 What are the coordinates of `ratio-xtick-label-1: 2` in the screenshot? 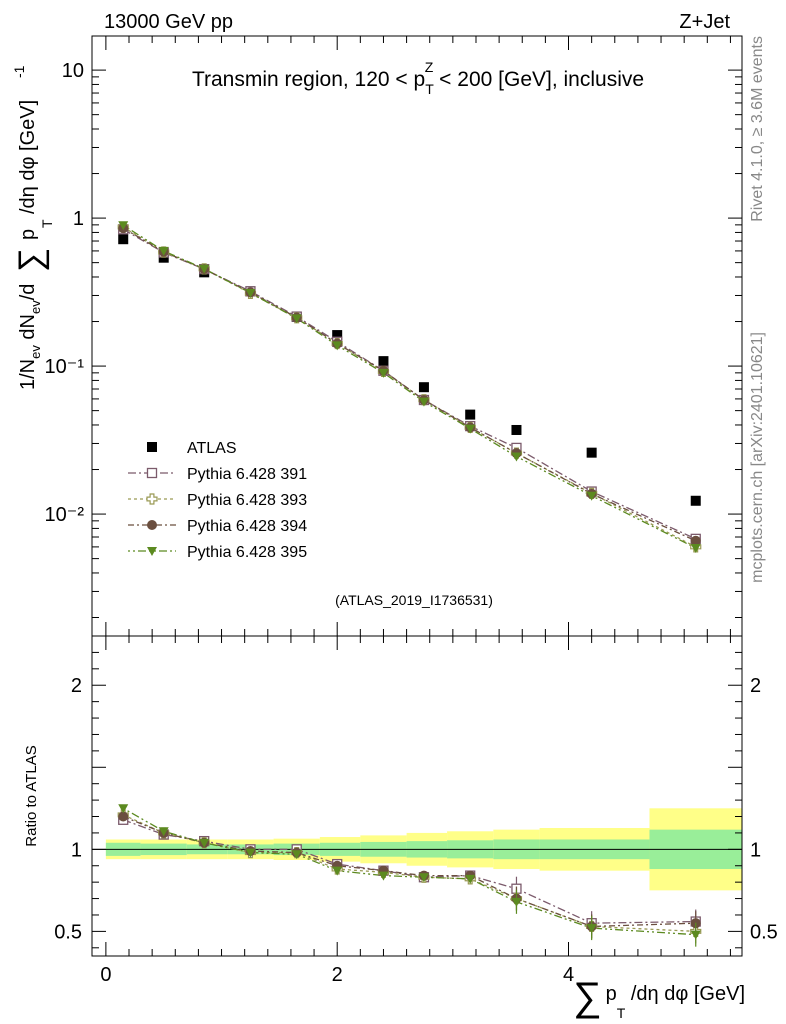 It's located at (337, 975).